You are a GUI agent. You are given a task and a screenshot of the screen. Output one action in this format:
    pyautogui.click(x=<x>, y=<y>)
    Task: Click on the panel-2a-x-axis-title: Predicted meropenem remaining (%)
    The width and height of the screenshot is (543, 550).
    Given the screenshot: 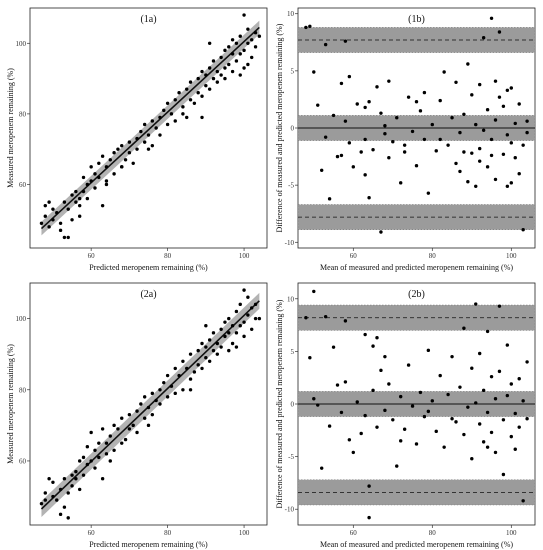 What is the action you would take?
    pyautogui.click(x=148, y=544)
    